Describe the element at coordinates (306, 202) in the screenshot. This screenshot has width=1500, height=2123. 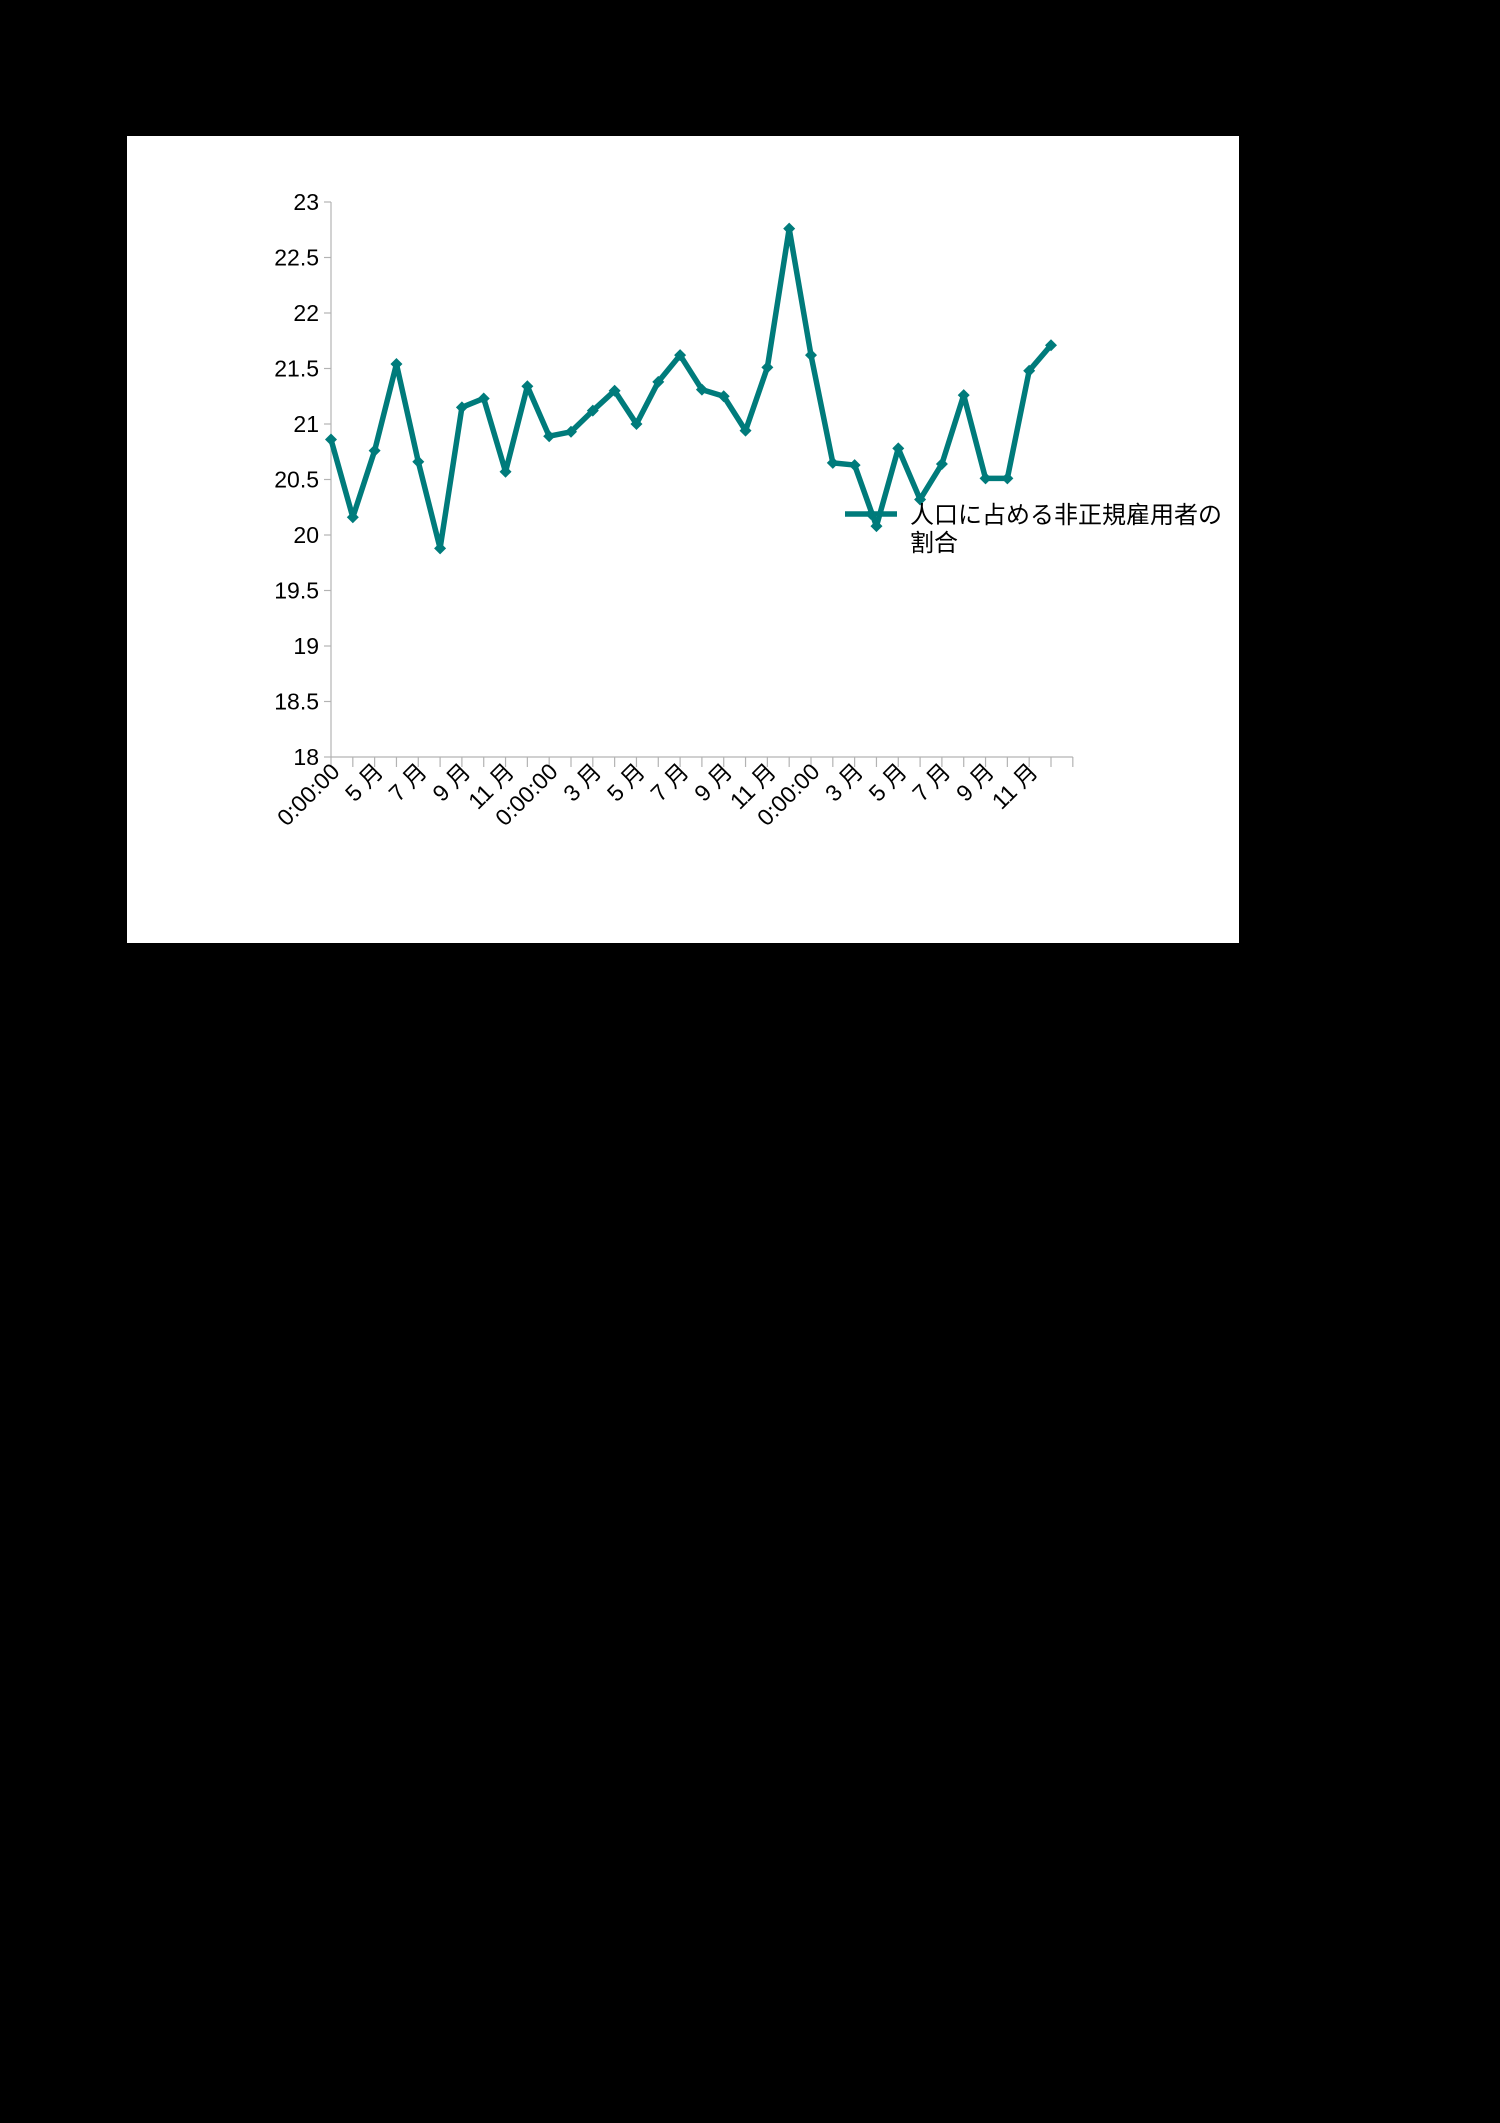
I see `y-tick-label: 23` at that location.